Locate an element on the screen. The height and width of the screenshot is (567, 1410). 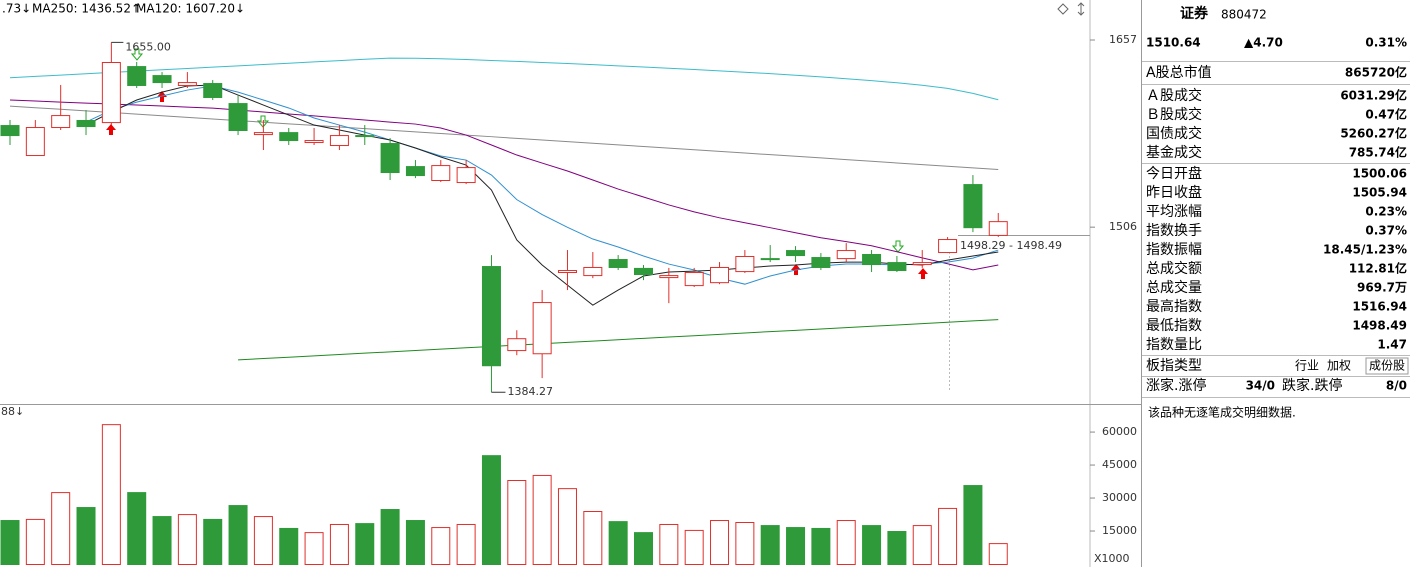
row-value: 1498.49 is located at coordinates (1379, 326).